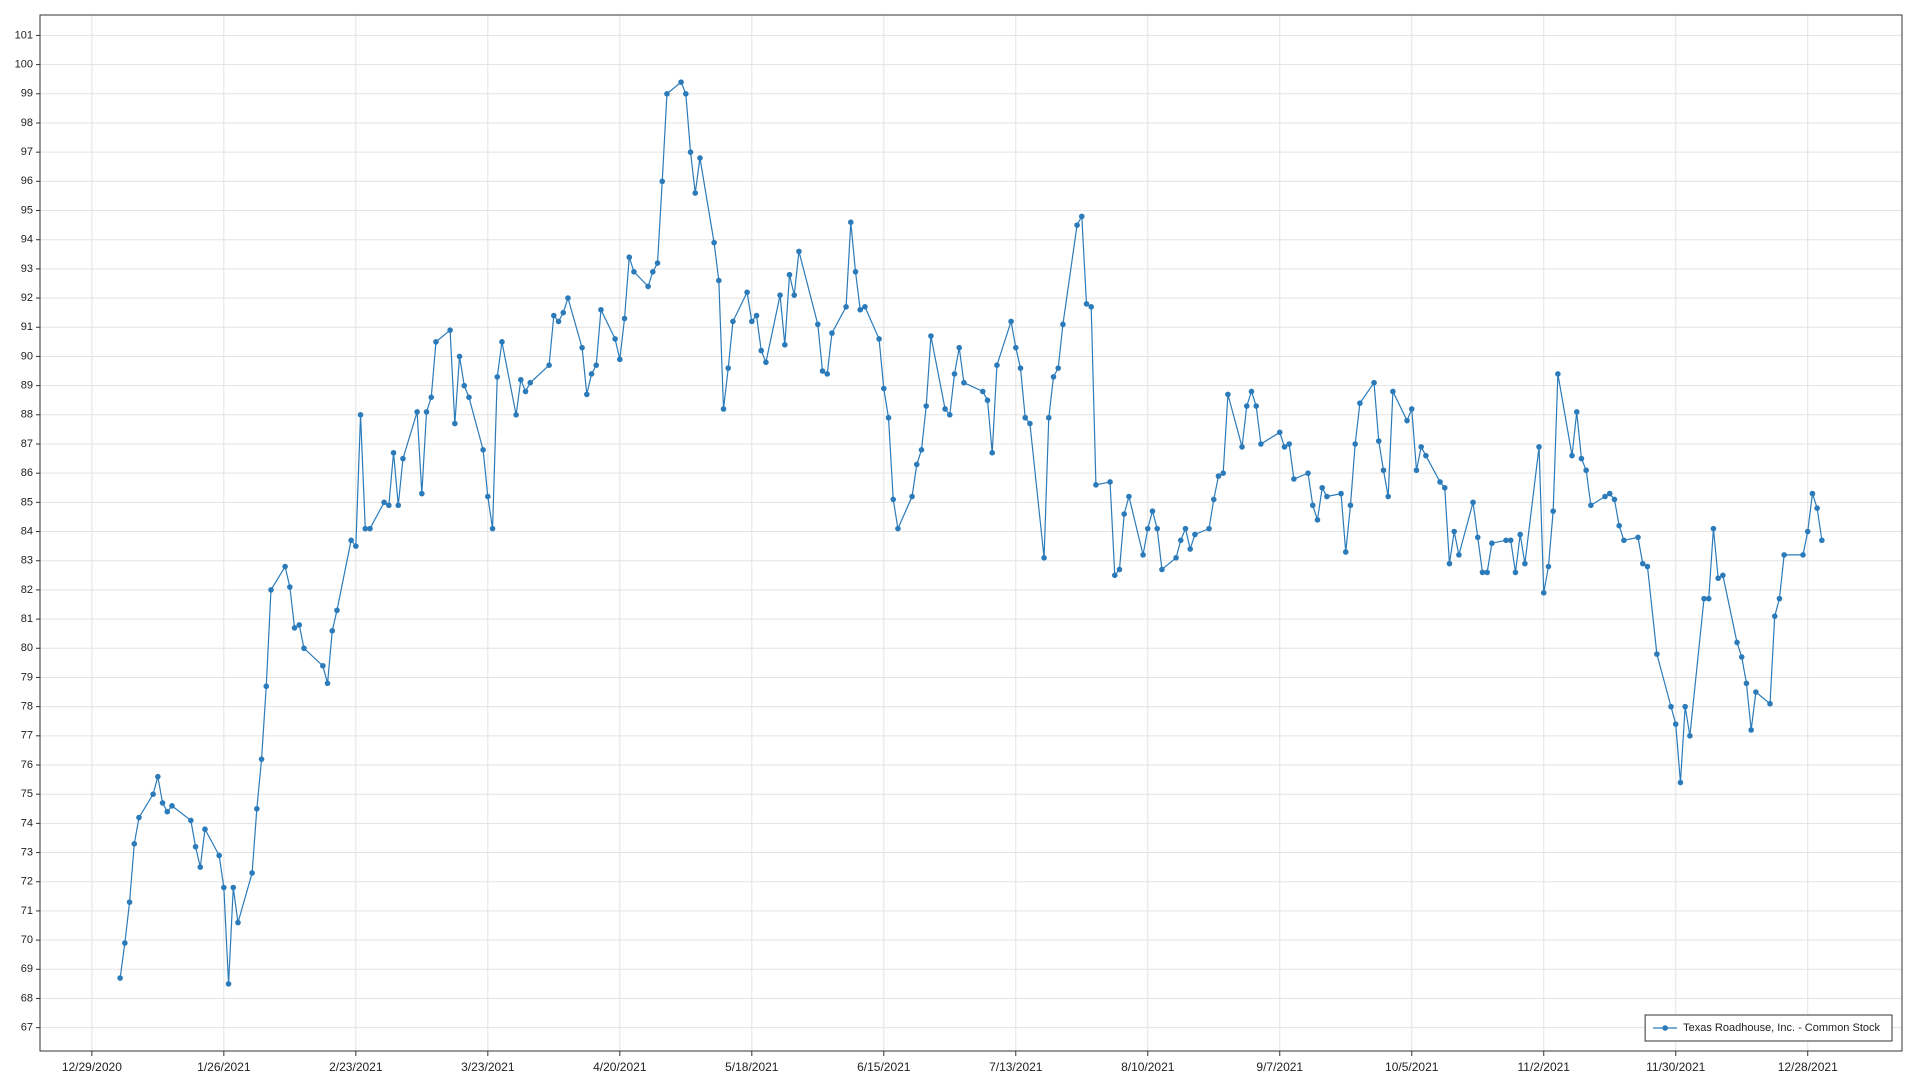 The image size is (1920, 1080). What do you see at coordinates (27, 561) in the screenshot?
I see `y-tick-label: 83` at bounding box center [27, 561].